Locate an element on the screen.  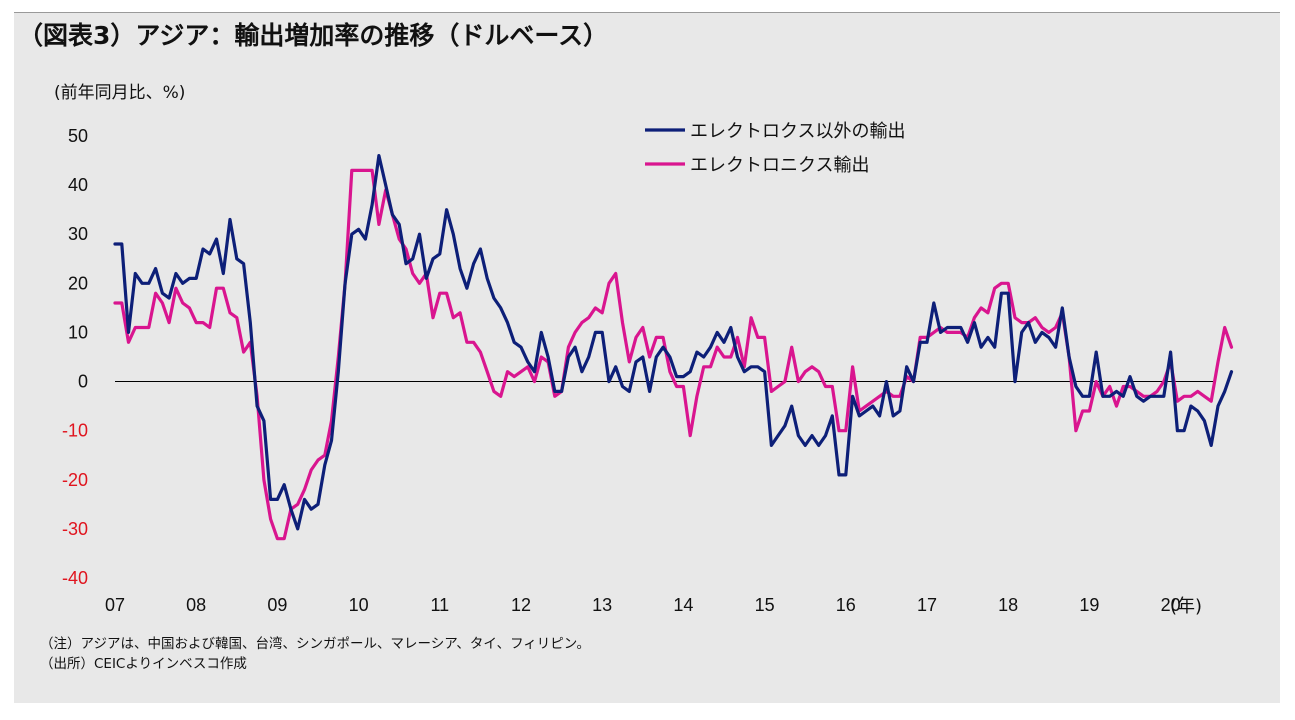
x-tick-label: 12 is located at coordinates (521, 605).